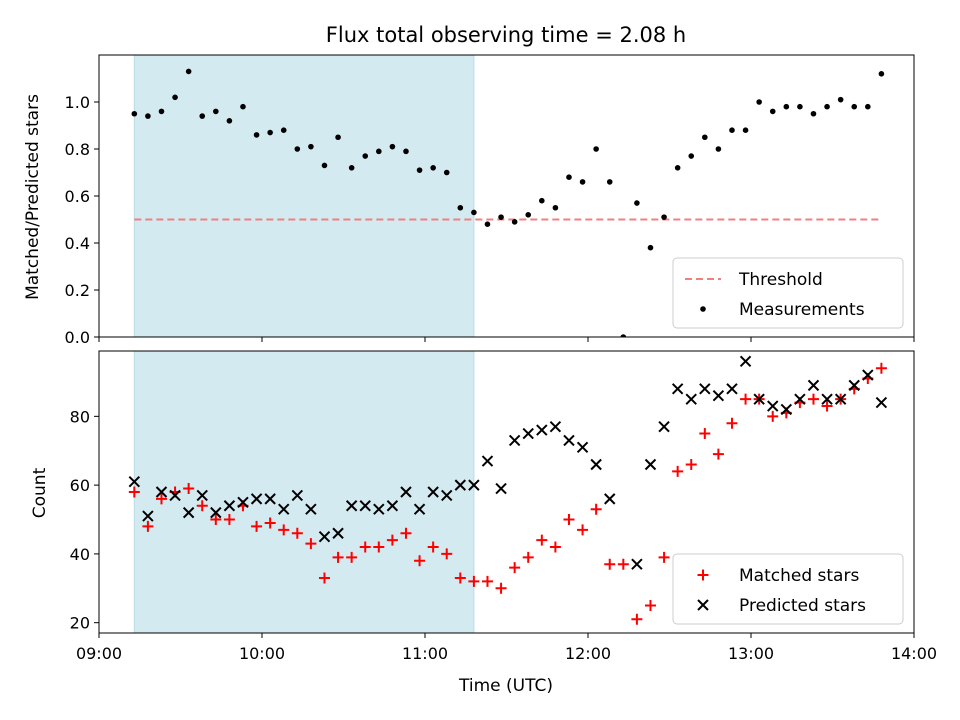 The width and height of the screenshot is (960, 720). Describe the element at coordinates (33, 197) in the screenshot. I see `top-y-axis-title: Matched/Predicted stars` at that location.